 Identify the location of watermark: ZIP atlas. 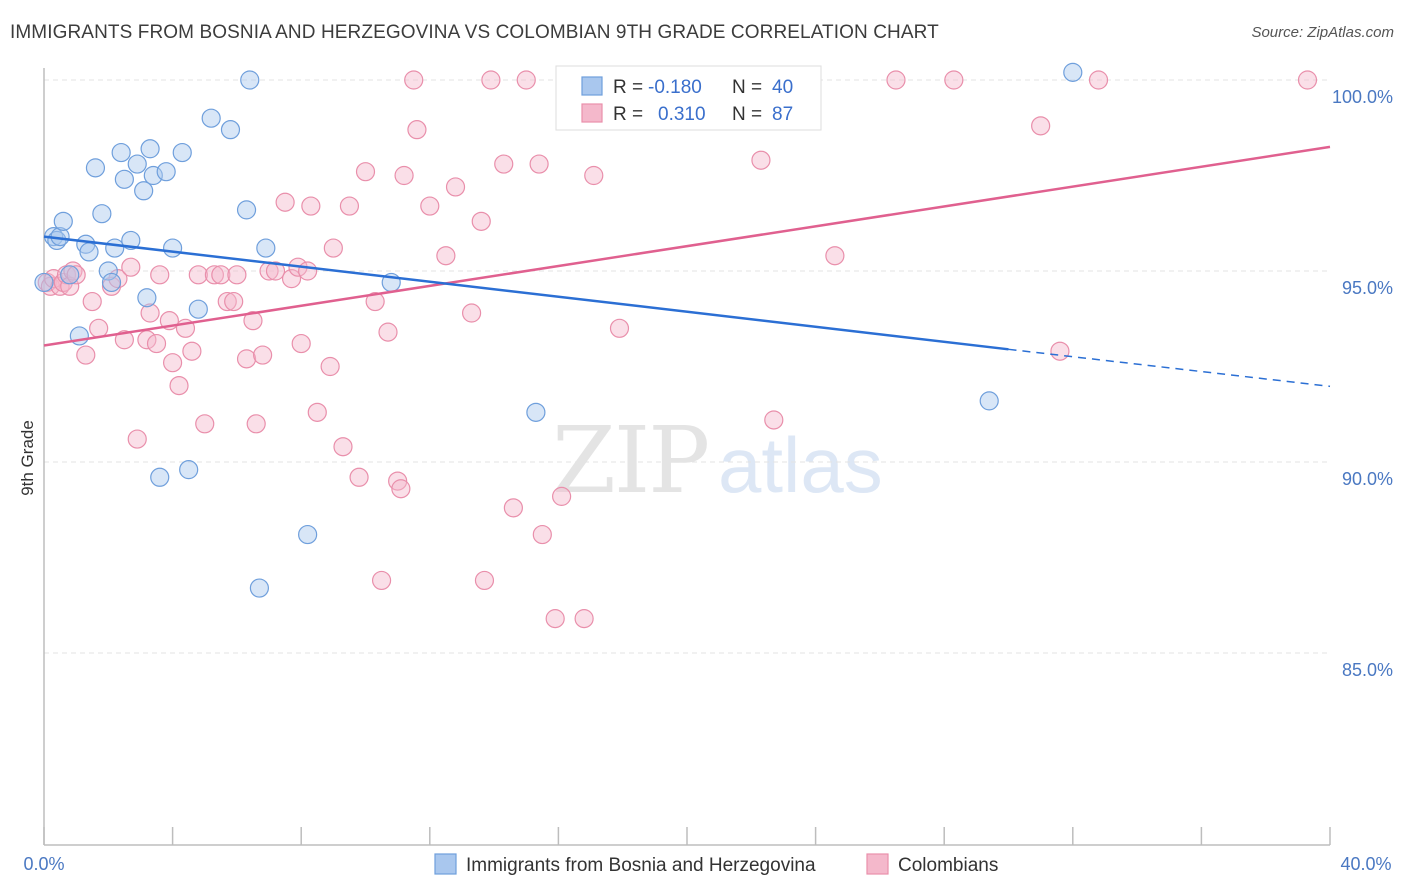
(717, 460).